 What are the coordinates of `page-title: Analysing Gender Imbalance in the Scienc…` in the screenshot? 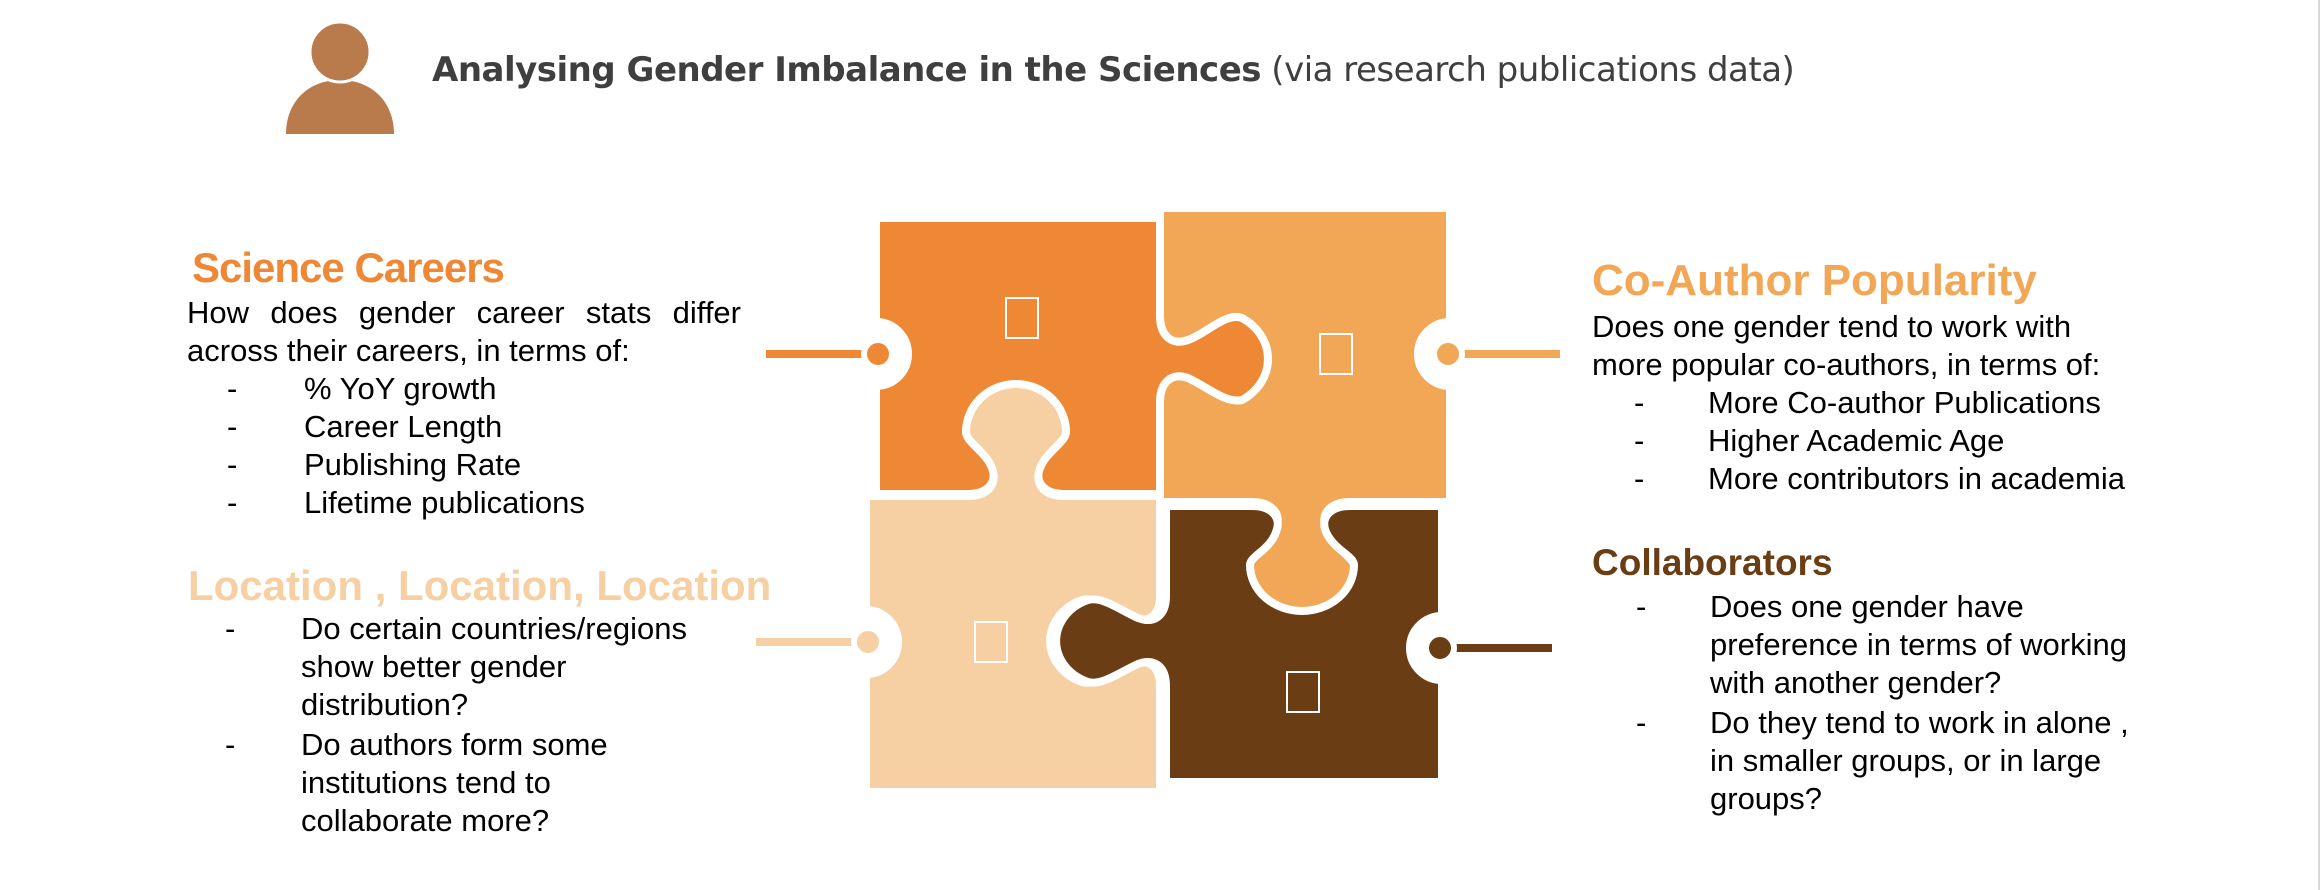 It's located at (1113, 70).